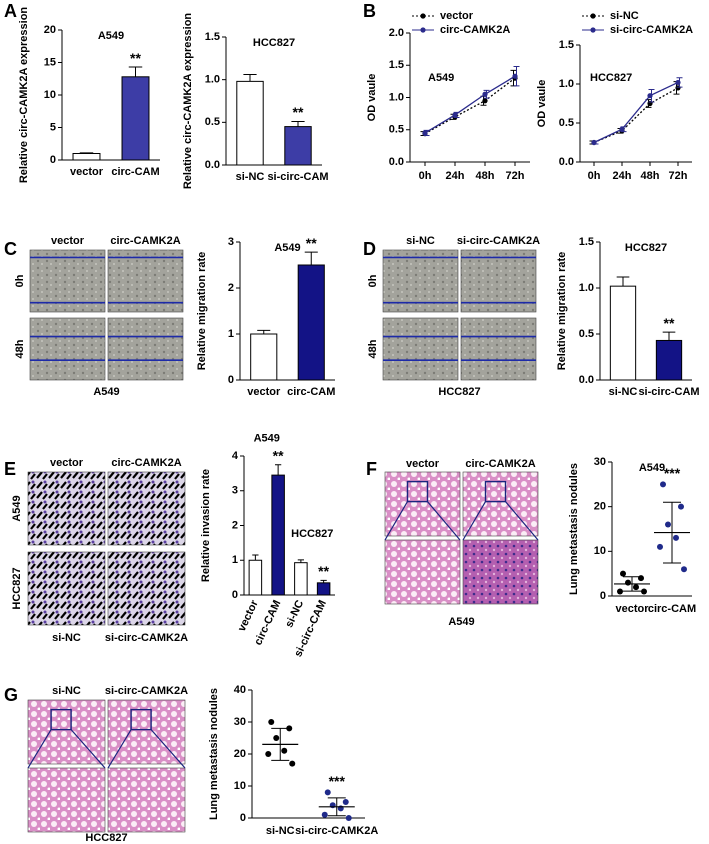 This screenshot has height=844, width=709. What do you see at coordinates (297, 177) in the screenshot?
I see `x-tick-label: si-circ-CAM` at bounding box center [297, 177].